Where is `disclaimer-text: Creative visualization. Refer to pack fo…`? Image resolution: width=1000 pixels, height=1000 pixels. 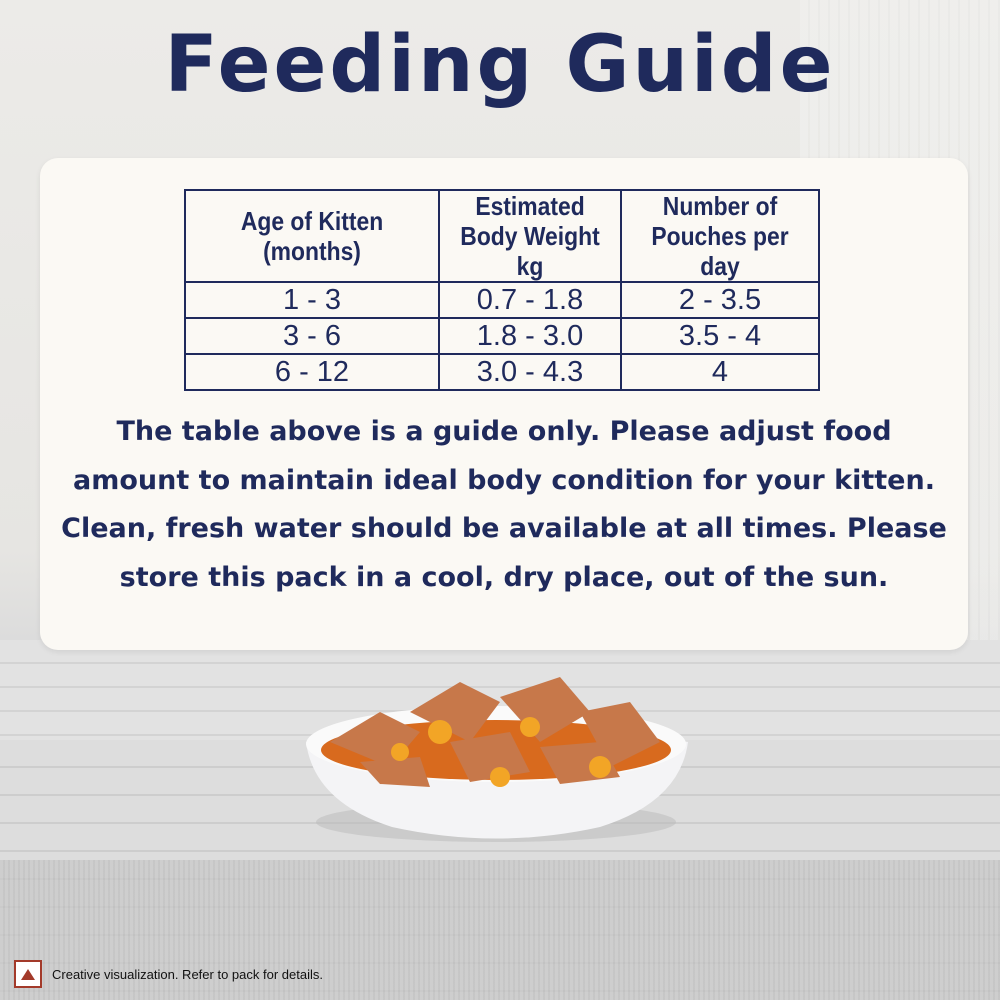
disclaimer-text: Creative visualization. Refer to pack fo… is located at coordinates (187, 974).